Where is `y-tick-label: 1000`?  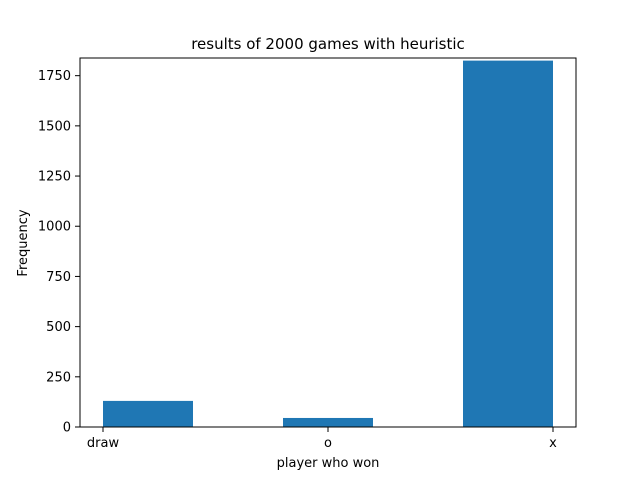
y-tick-label: 1000 is located at coordinates (54, 227).